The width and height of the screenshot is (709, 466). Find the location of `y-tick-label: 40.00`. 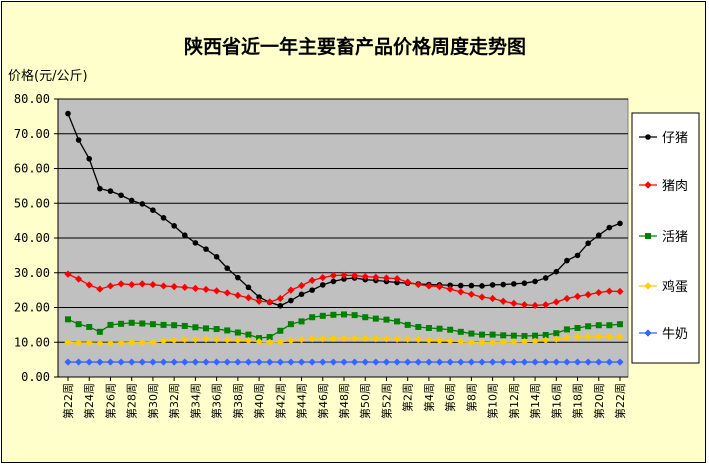

y-tick-label: 40.00 is located at coordinates (32, 238).